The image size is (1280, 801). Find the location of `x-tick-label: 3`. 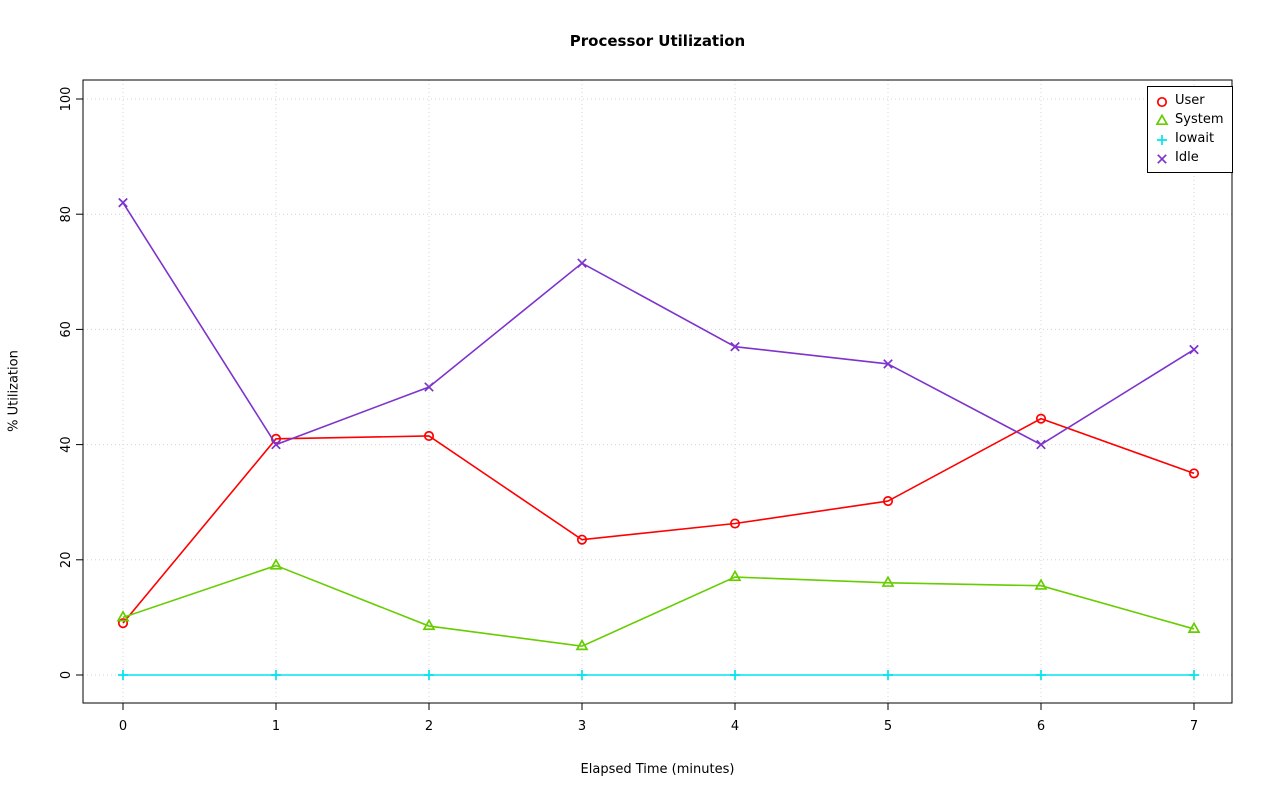

x-tick-label: 3 is located at coordinates (582, 726).